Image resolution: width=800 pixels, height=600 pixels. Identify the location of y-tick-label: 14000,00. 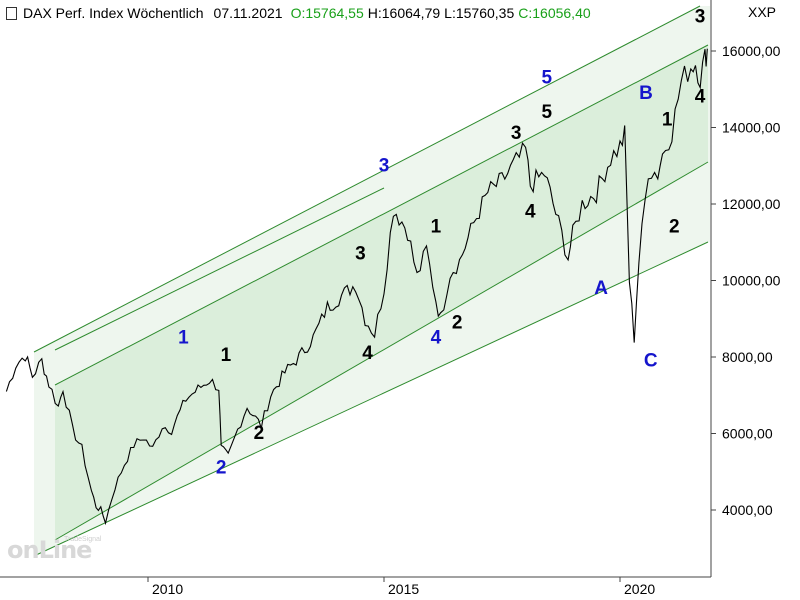
(751, 128).